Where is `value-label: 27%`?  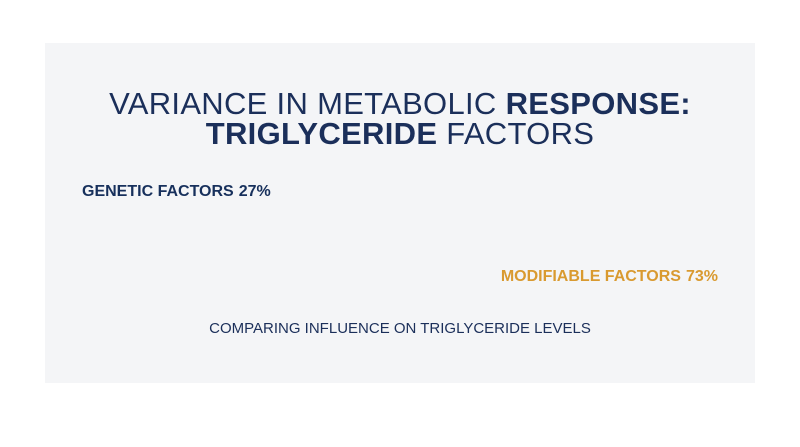
value-label: 27% is located at coordinates (254, 191).